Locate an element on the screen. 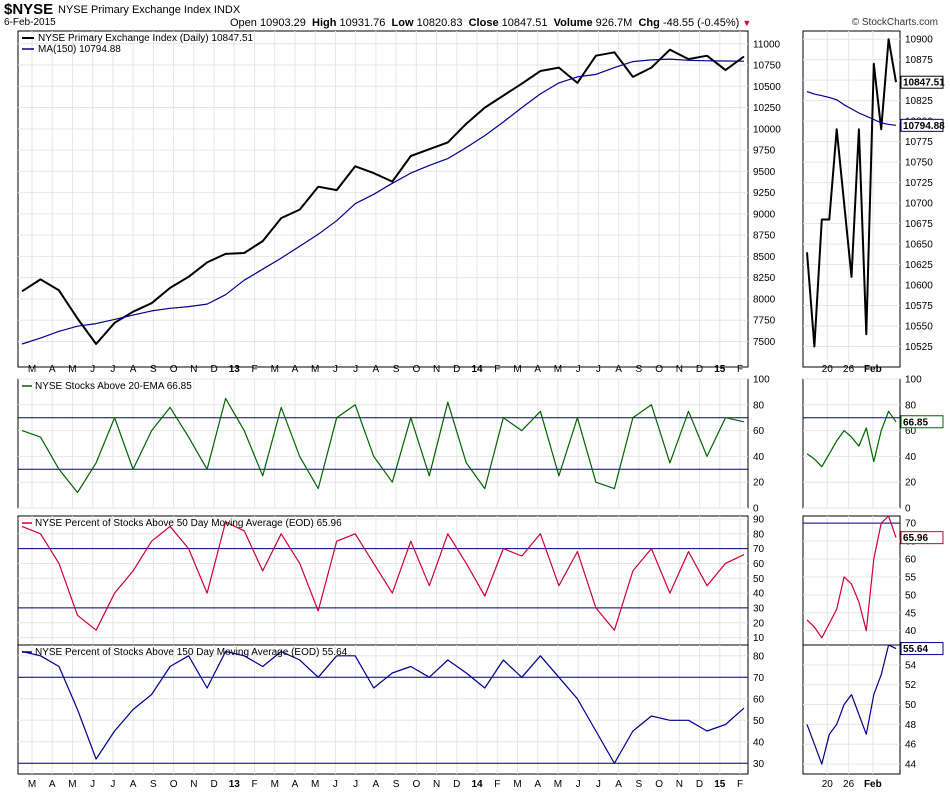  close-value: 10847.51 is located at coordinates (524, 23).